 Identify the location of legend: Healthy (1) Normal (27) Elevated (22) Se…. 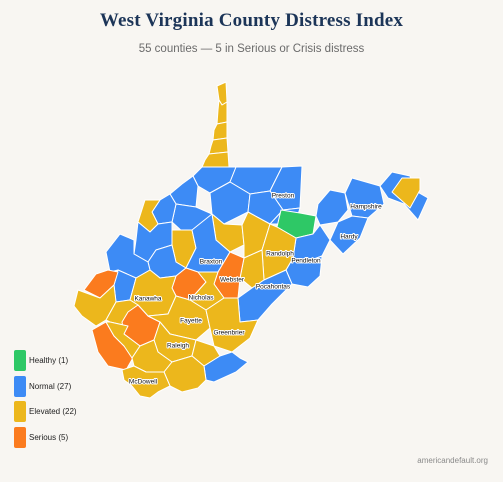
(45, 401).